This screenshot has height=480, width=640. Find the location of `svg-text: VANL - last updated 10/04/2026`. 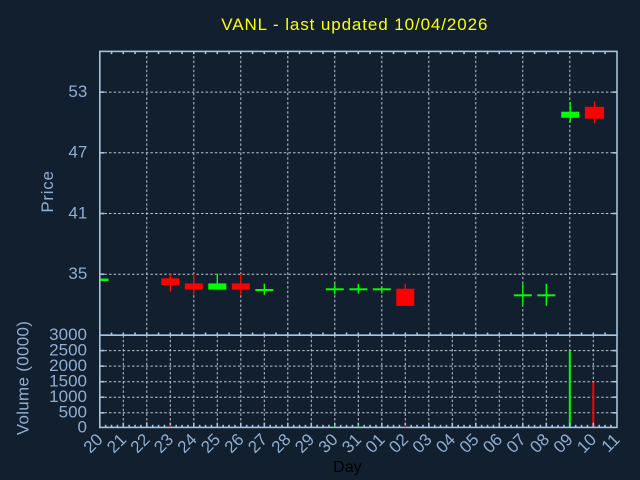

svg-text: VANL - last updated 10/04/2026 is located at coordinates (354, 24).